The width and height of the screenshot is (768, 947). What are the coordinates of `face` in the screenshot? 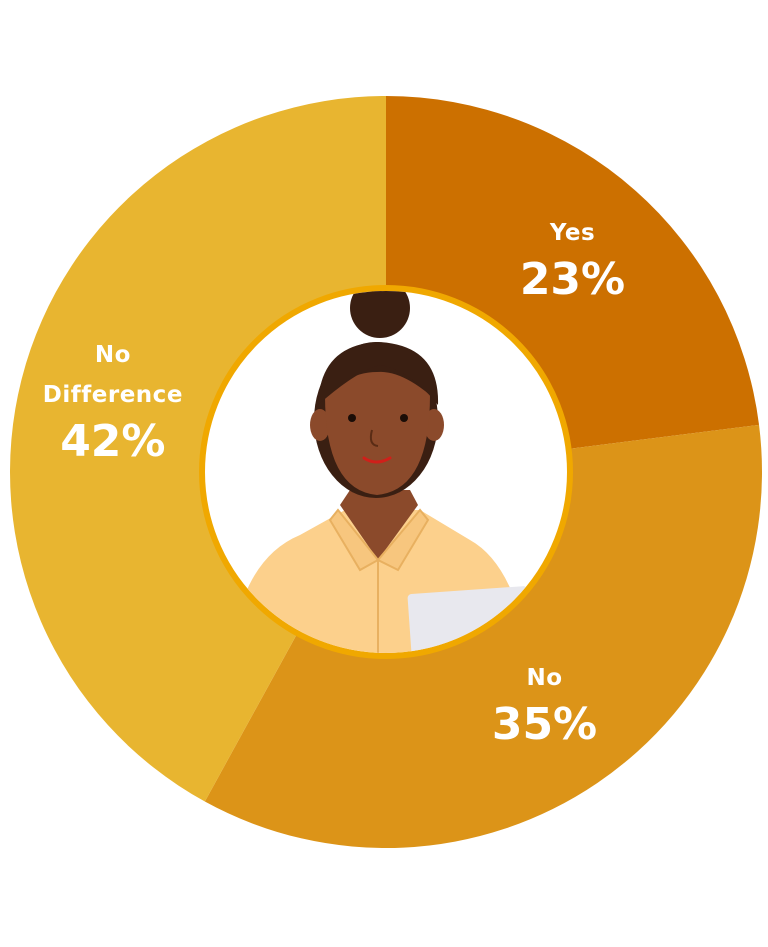 It's located at (377, 433).